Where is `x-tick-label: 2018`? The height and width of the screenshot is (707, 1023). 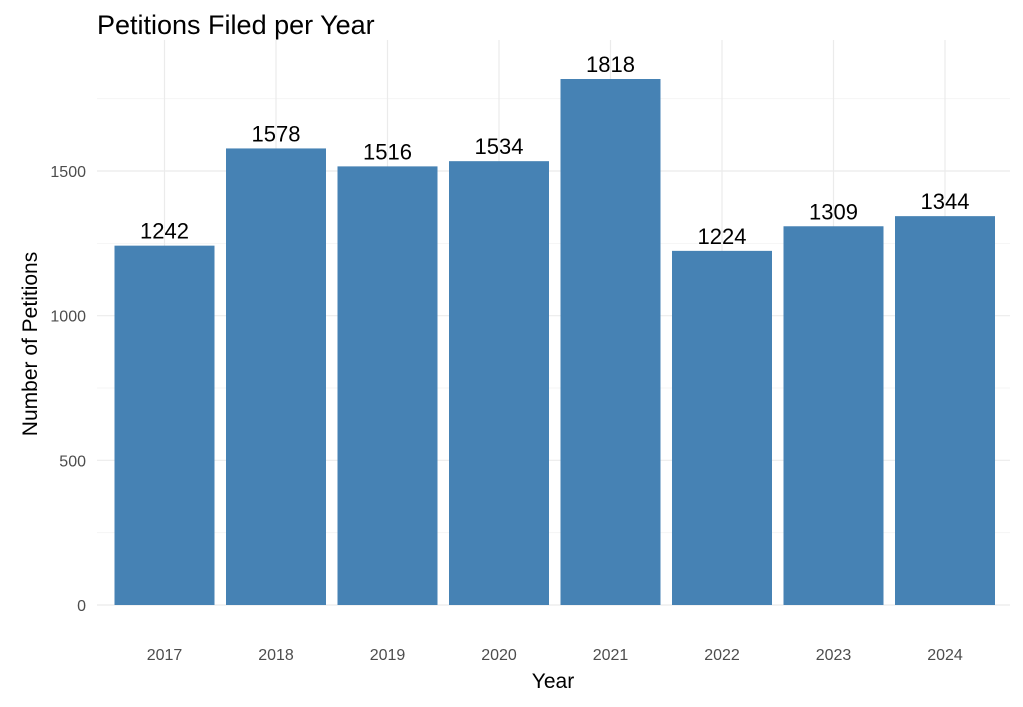 x-tick-label: 2018 is located at coordinates (276, 655).